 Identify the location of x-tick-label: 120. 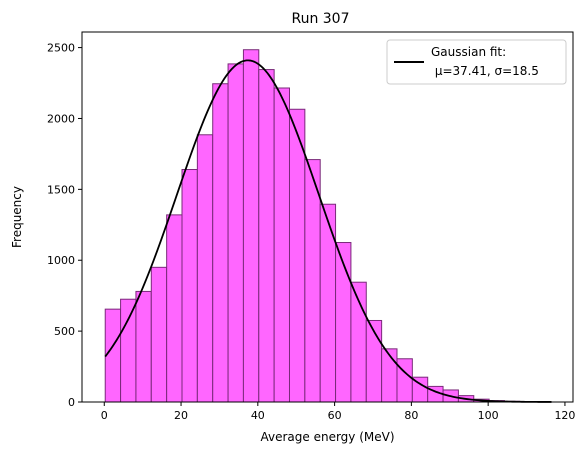
(564, 415).